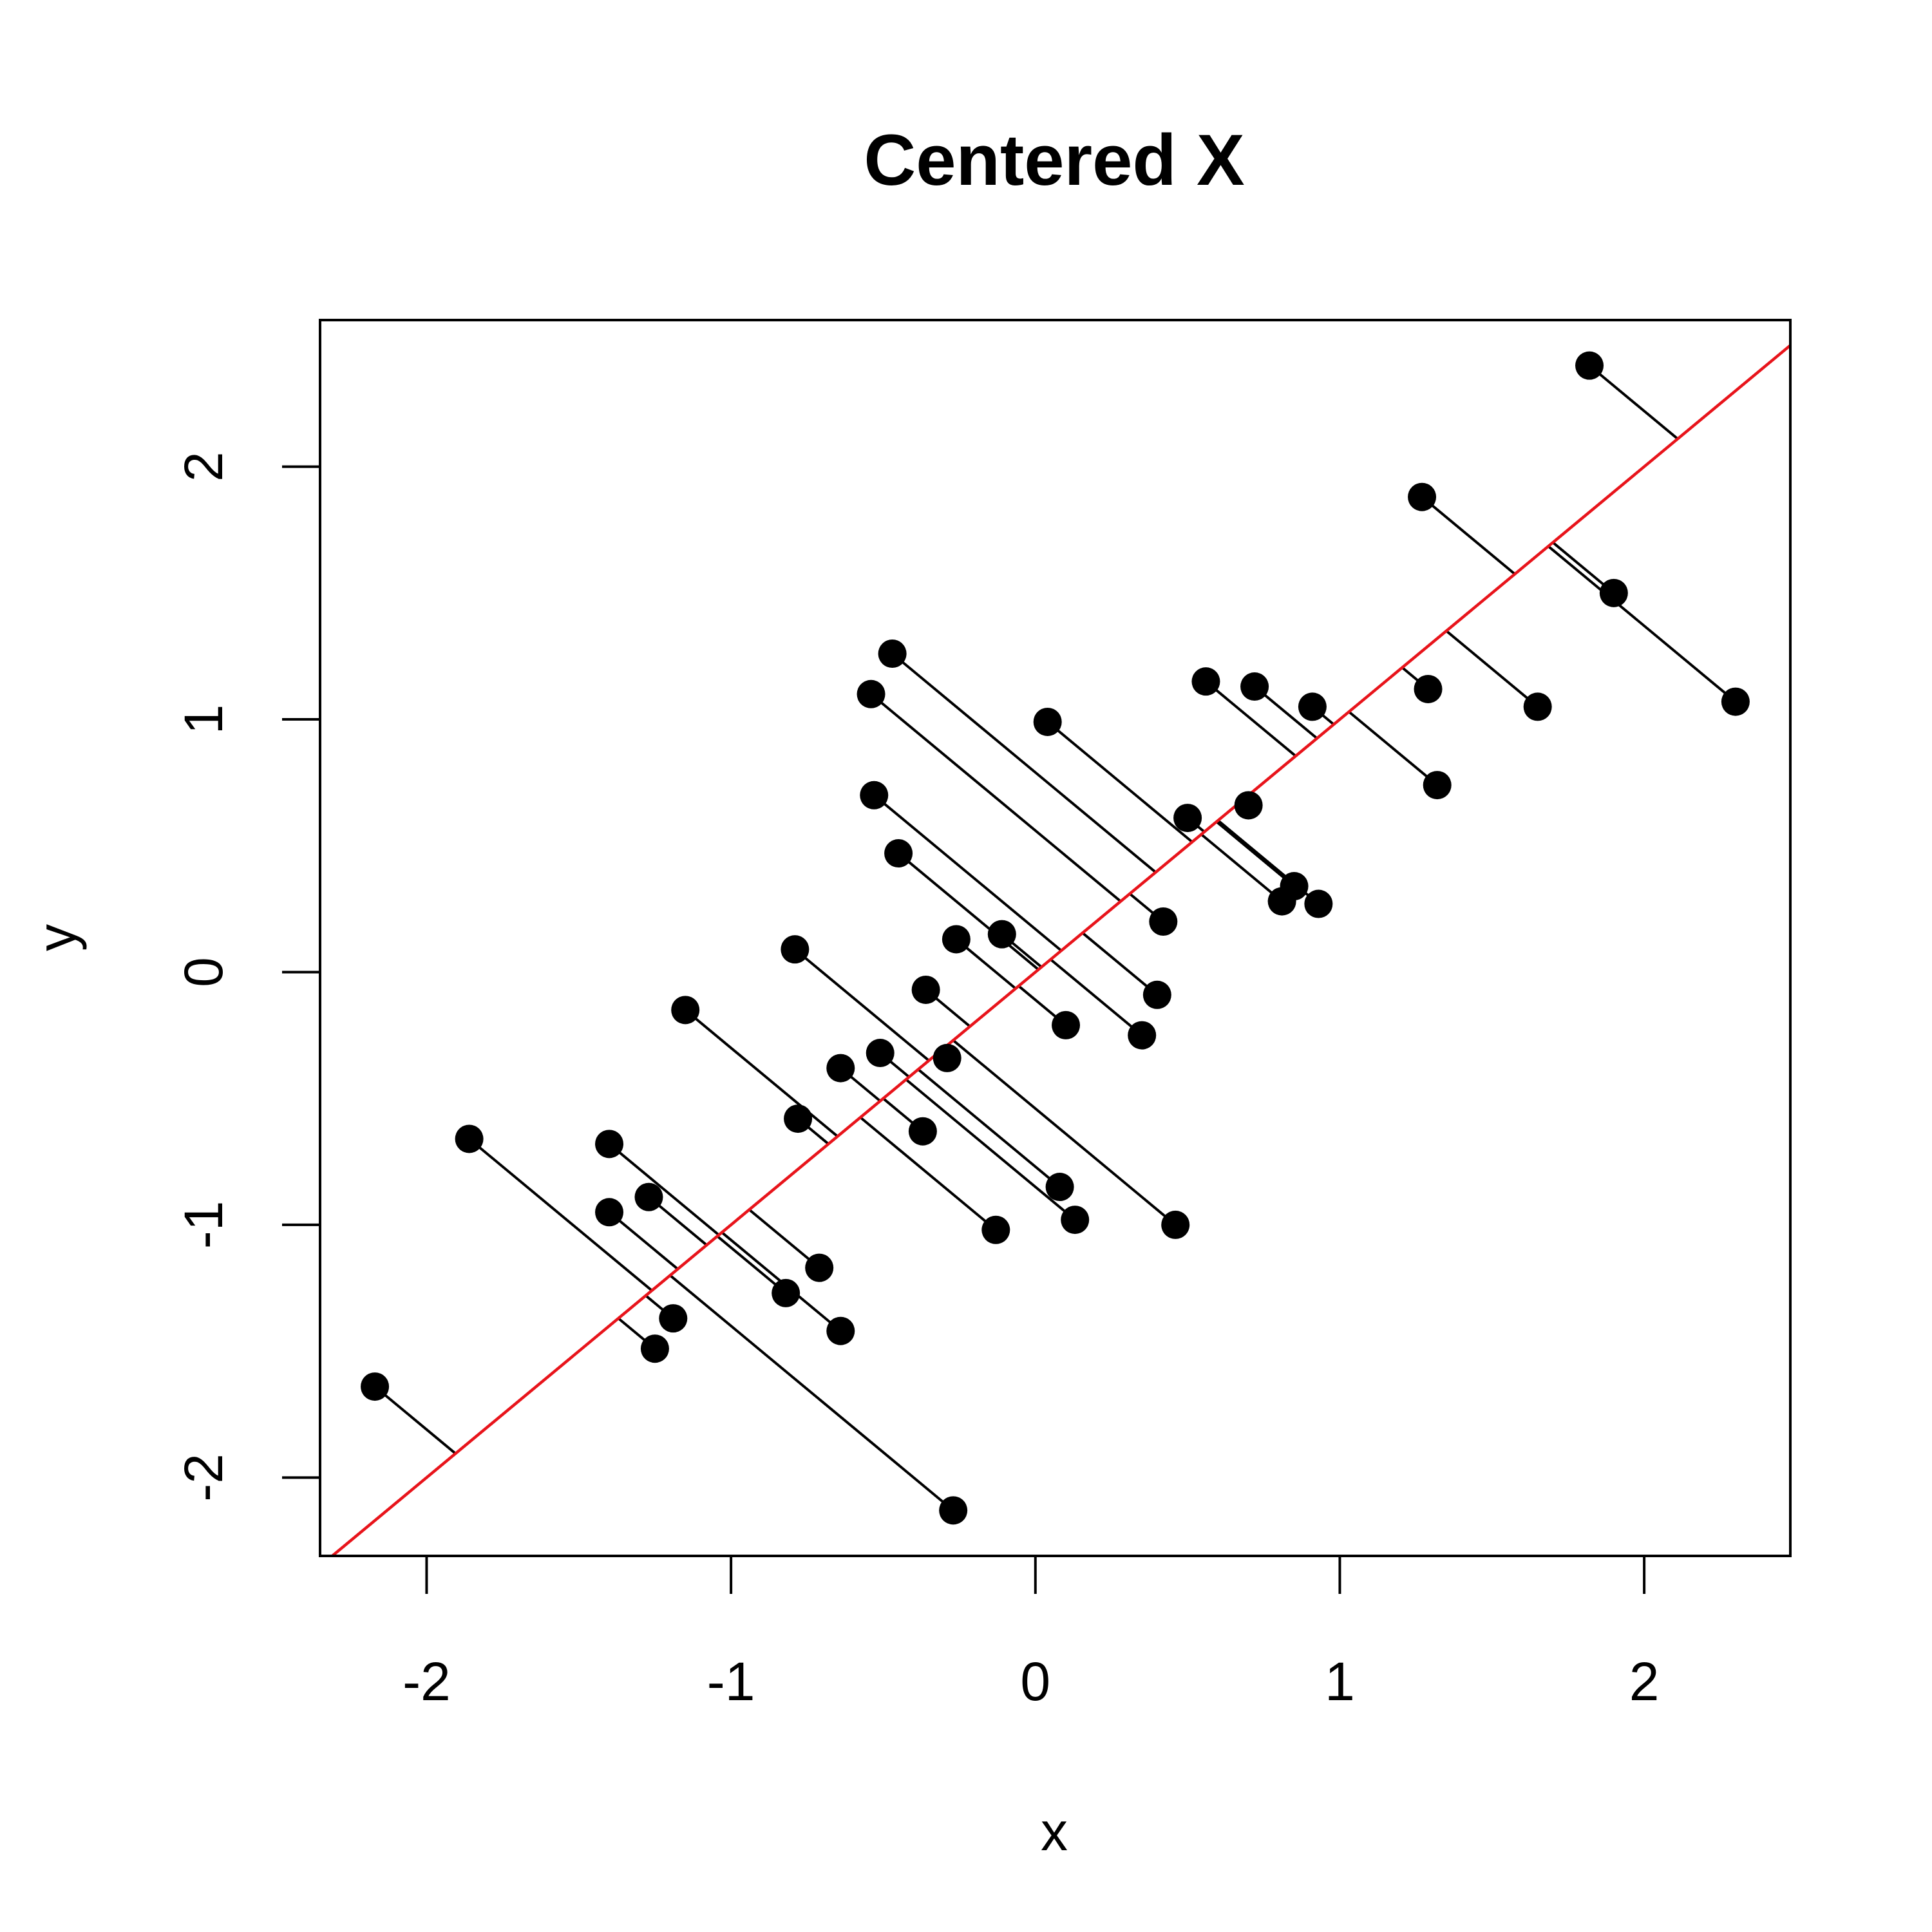 Image resolution: width=1932 pixels, height=1932 pixels. I want to click on x-axis: -2 -1 0 1 2, so click(1030, 1634).